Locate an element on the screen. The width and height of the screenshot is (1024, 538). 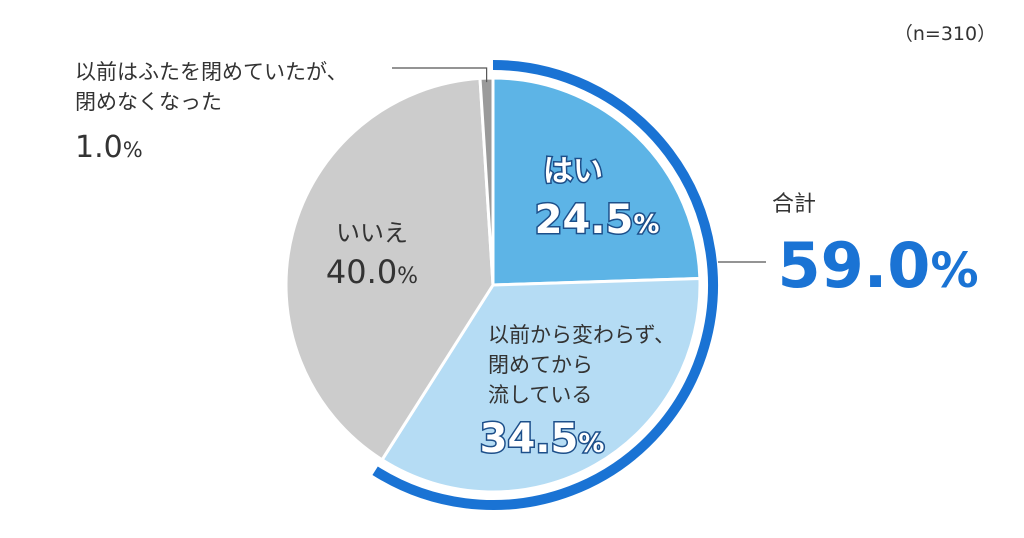
slice-value-stopped-closing: 1.0% is located at coordinates (109, 147).